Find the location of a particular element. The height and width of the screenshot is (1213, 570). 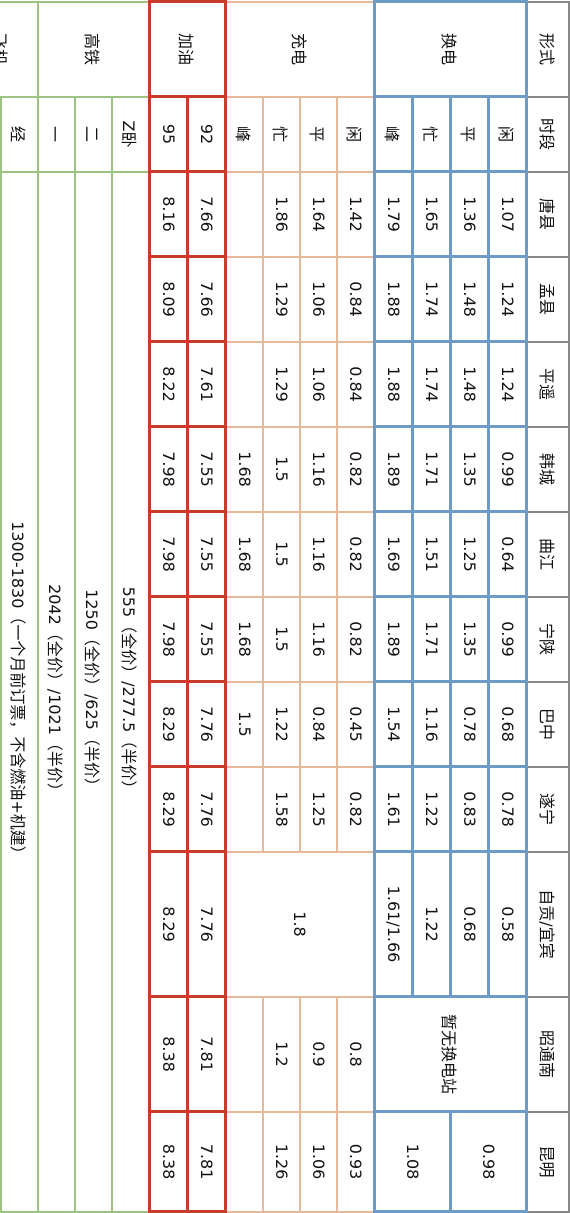

value-cell: 1.8 is located at coordinates (300, 924).